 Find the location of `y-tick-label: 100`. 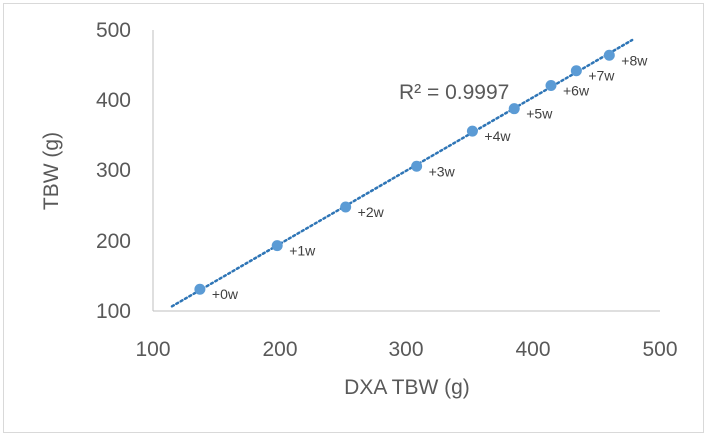

y-tick-label: 100 is located at coordinates (113, 311).